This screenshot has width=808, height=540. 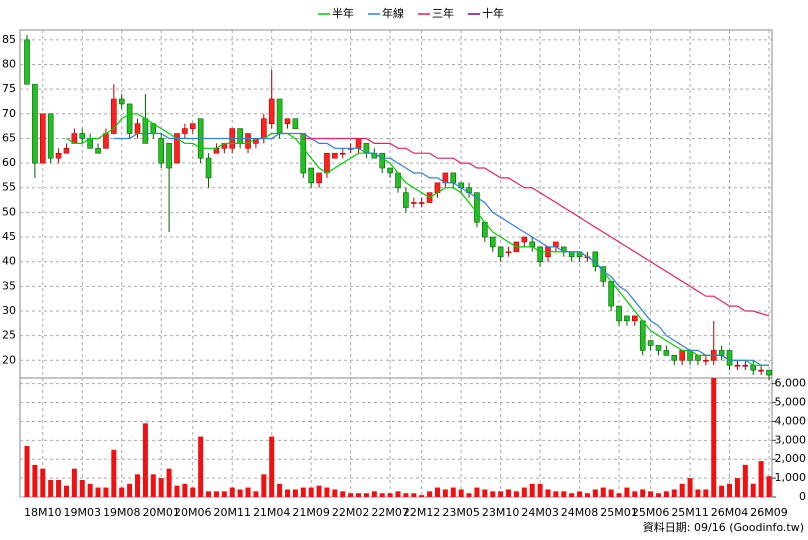 What do you see at coordinates (343, 13) in the screenshot?
I see `legend-label: 半年` at bounding box center [343, 13].